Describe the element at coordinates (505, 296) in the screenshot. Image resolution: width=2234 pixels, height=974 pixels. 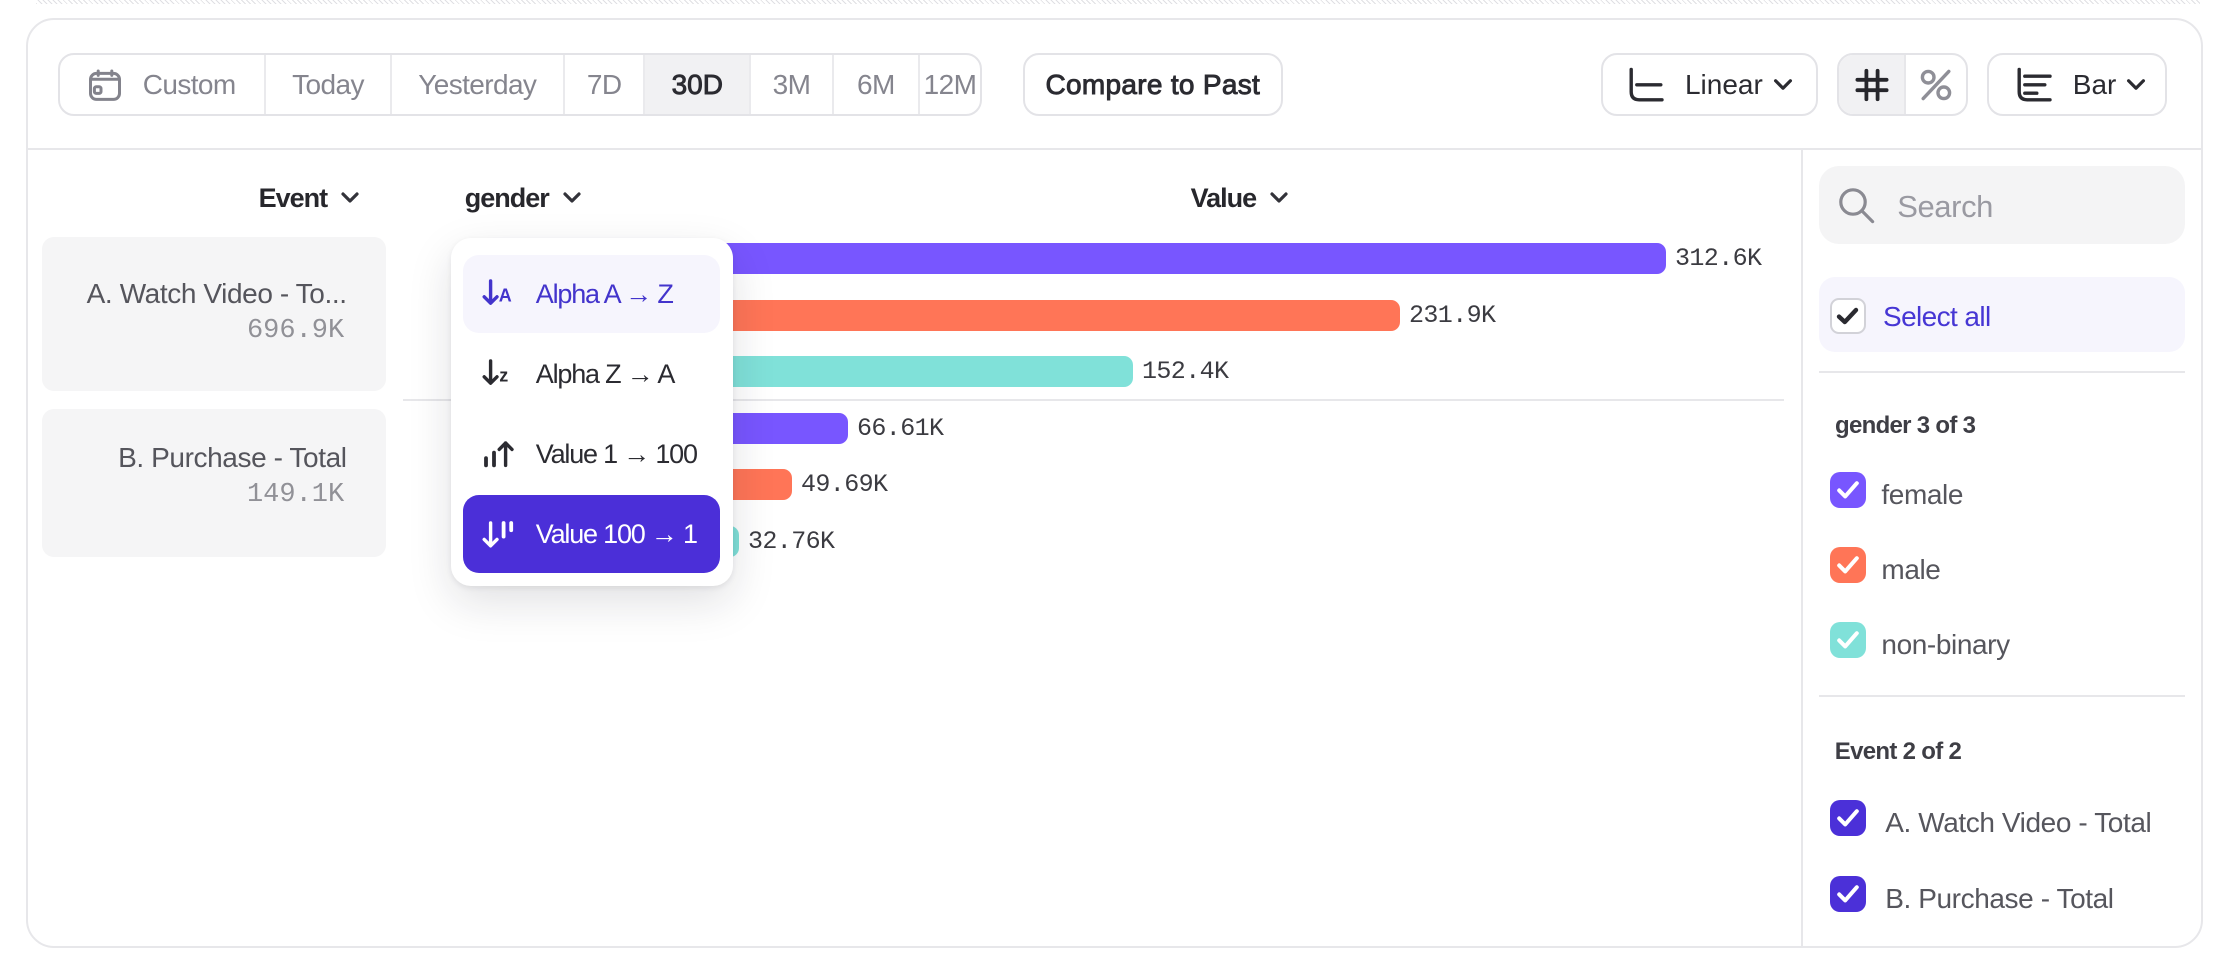
I see `svg-text: A` at that location.